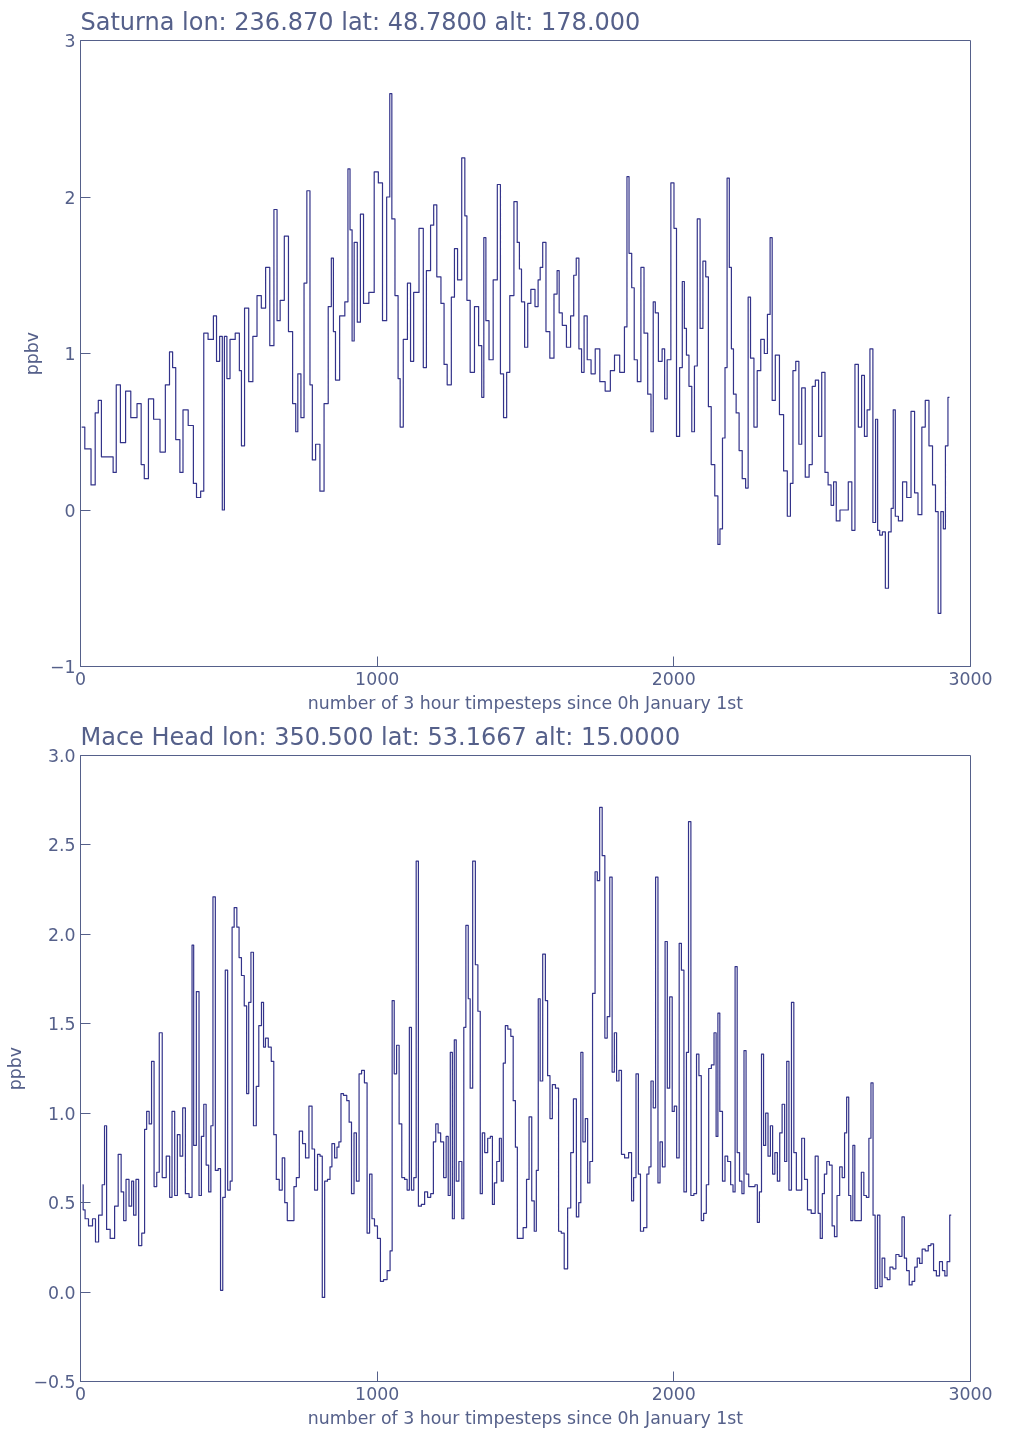 This screenshot has width=1017, height=1453. Describe the element at coordinates (61, 756) in the screenshot. I see `y-tick-label: 3.0` at that location.